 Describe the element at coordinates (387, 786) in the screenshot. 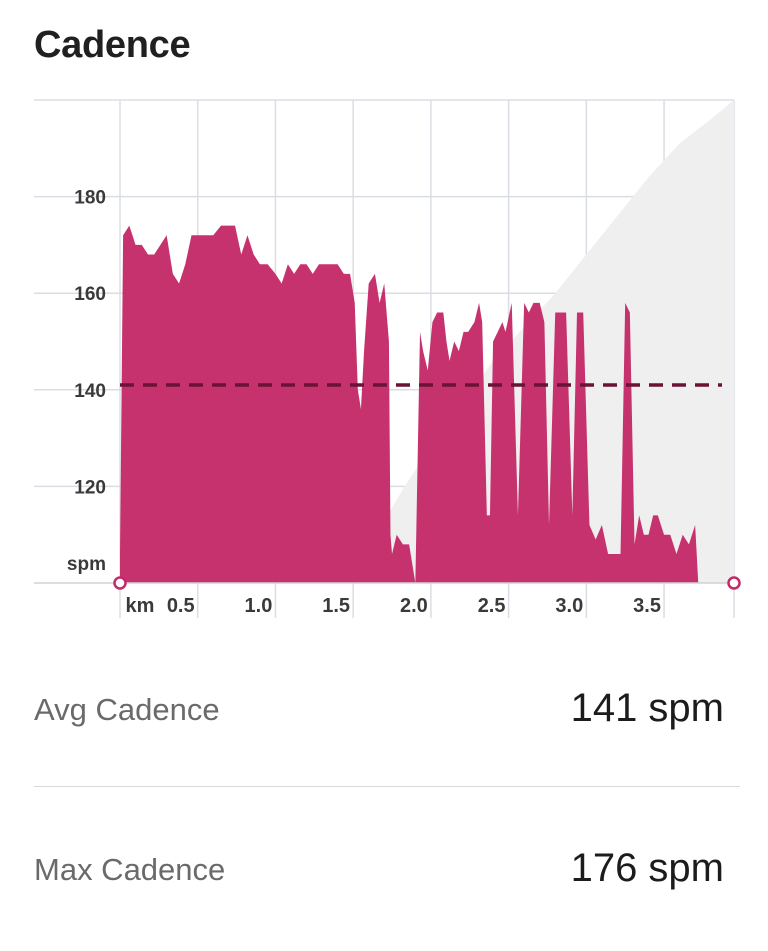

I see `stats-divider` at that location.